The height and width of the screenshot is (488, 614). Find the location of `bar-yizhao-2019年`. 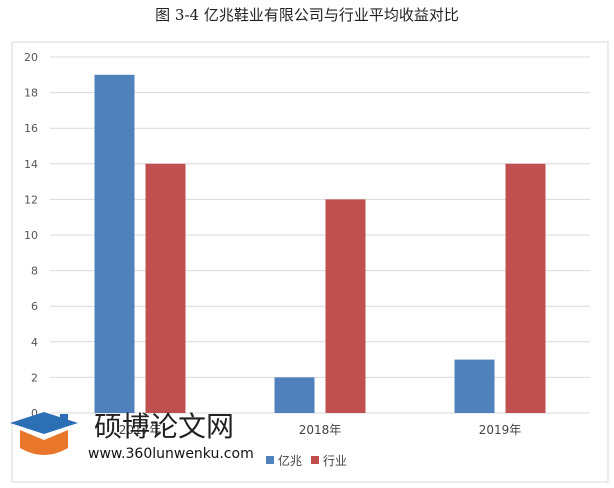

bar-yizhao-2019年 is located at coordinates (474, 386).